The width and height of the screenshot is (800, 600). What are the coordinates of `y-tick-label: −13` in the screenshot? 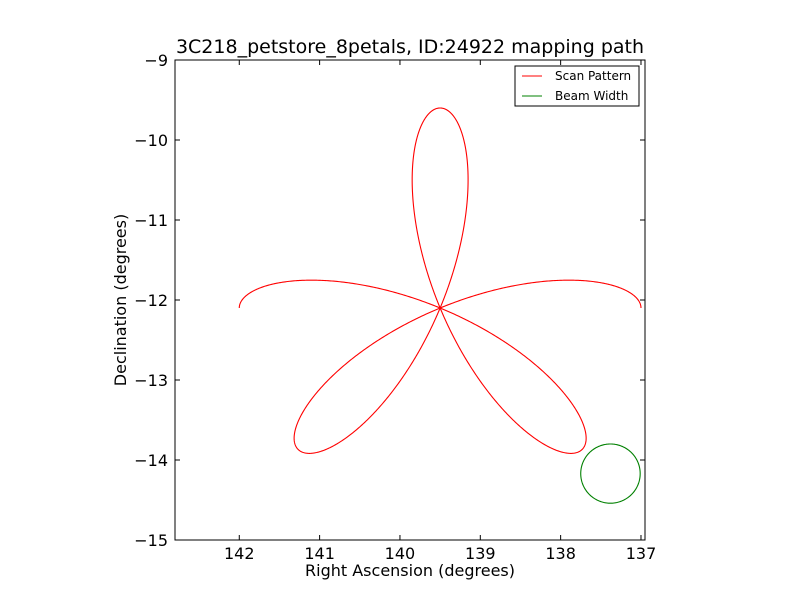 It's located at (151, 380).